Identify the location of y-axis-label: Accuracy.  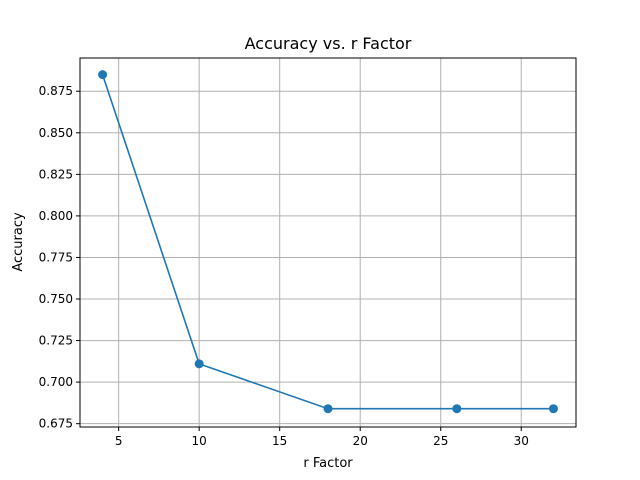
(18, 242).